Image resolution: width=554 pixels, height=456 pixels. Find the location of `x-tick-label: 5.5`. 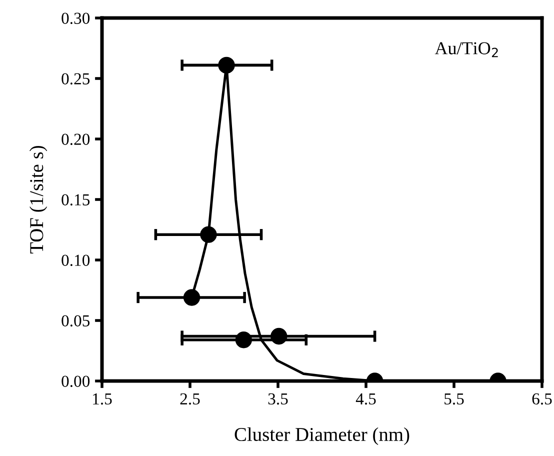

x-tick-label: 5.5 is located at coordinates (454, 399).